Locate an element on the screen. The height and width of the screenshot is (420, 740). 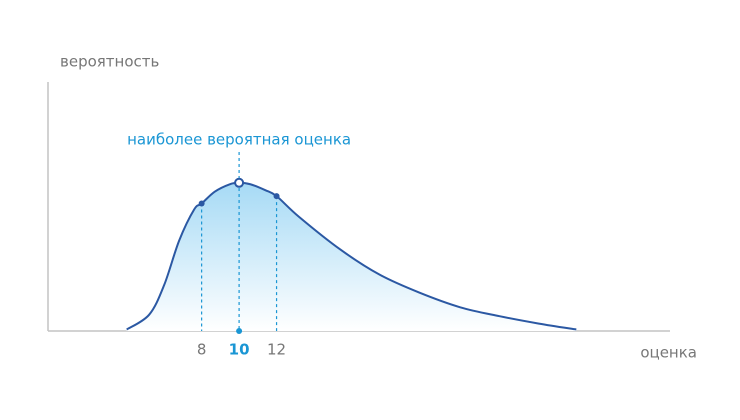
x-tick-label: 12 is located at coordinates (276, 350).